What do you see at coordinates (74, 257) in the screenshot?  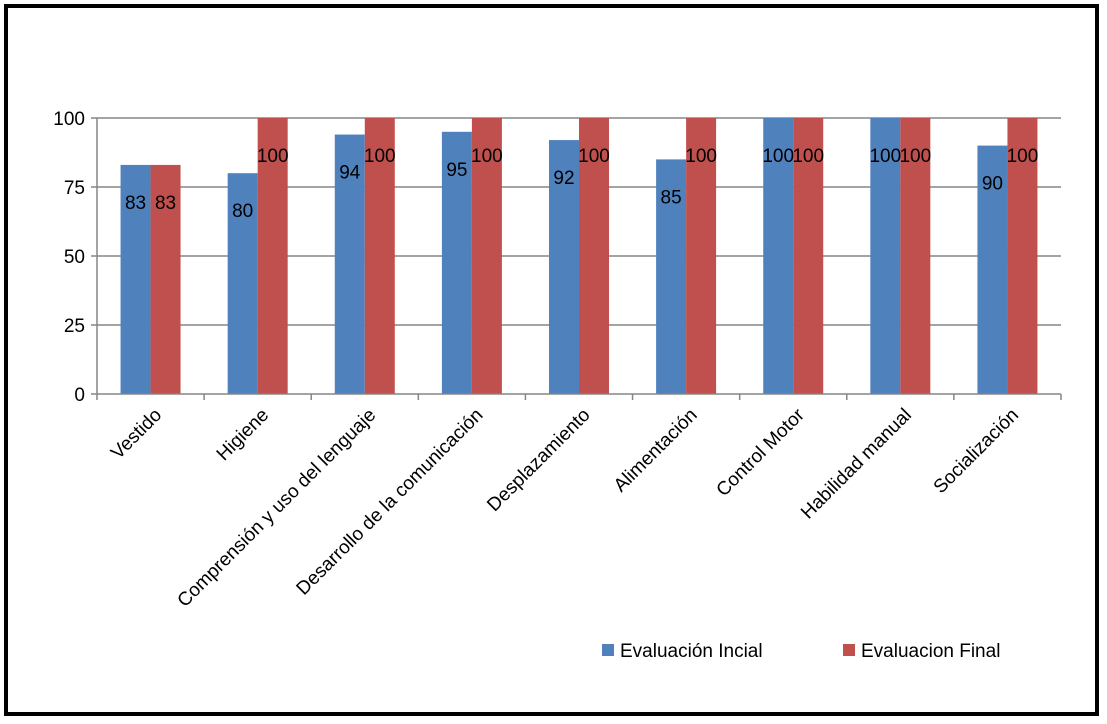 I see `y-tick-label: 50` at bounding box center [74, 257].